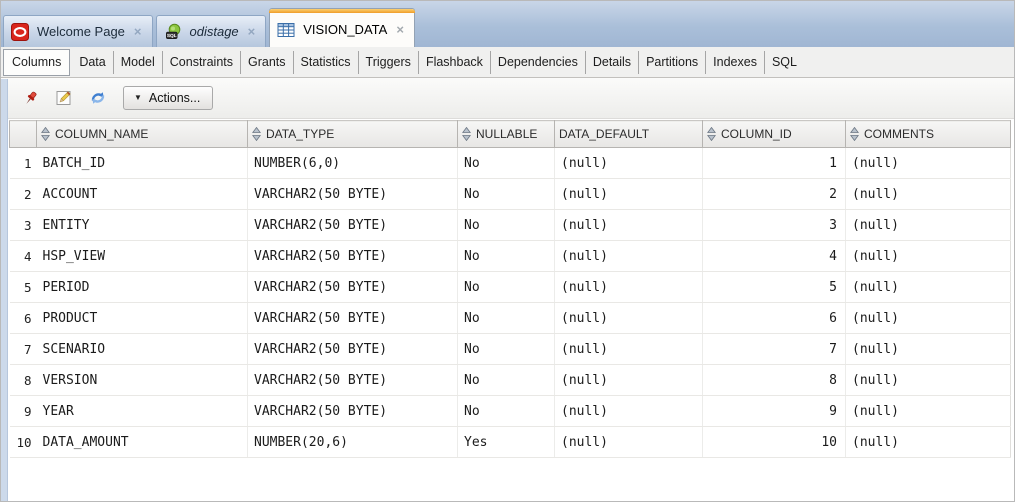 The height and width of the screenshot is (502, 1015). Describe the element at coordinates (142, 380) in the screenshot. I see `cell-column-name: VERSION` at that location.